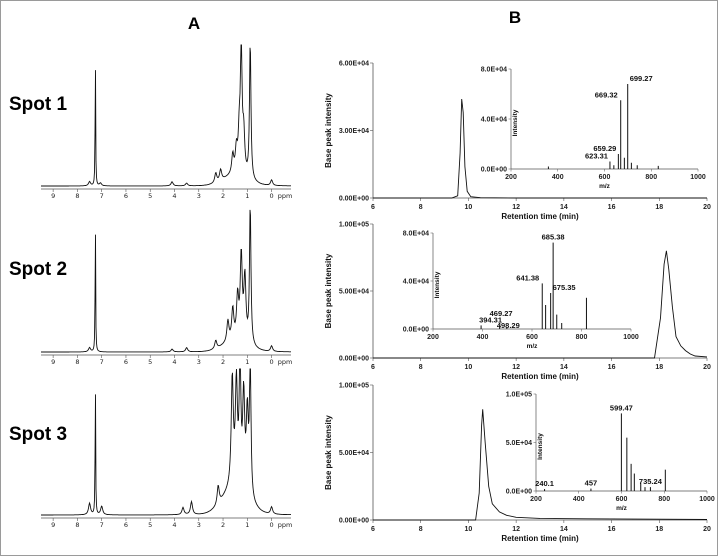  Describe the element at coordinates (515, 17) in the screenshot. I see `panel-letter-b: B` at that location.